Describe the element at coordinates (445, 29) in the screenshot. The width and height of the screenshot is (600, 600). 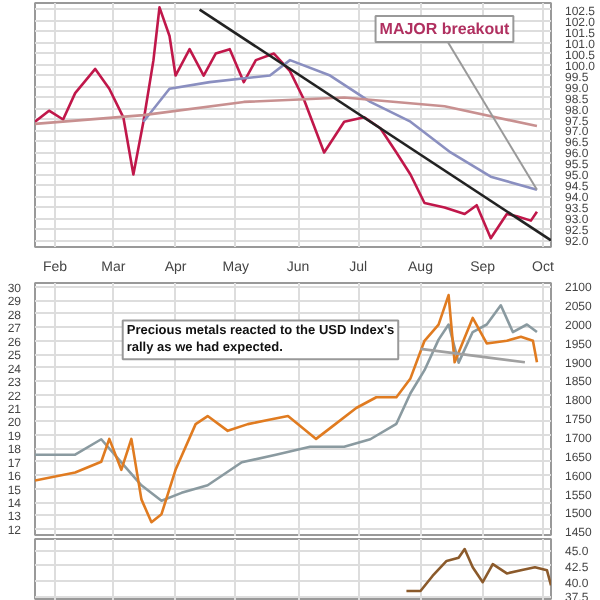
I see `annotation: MAJOR breakout` at that location.